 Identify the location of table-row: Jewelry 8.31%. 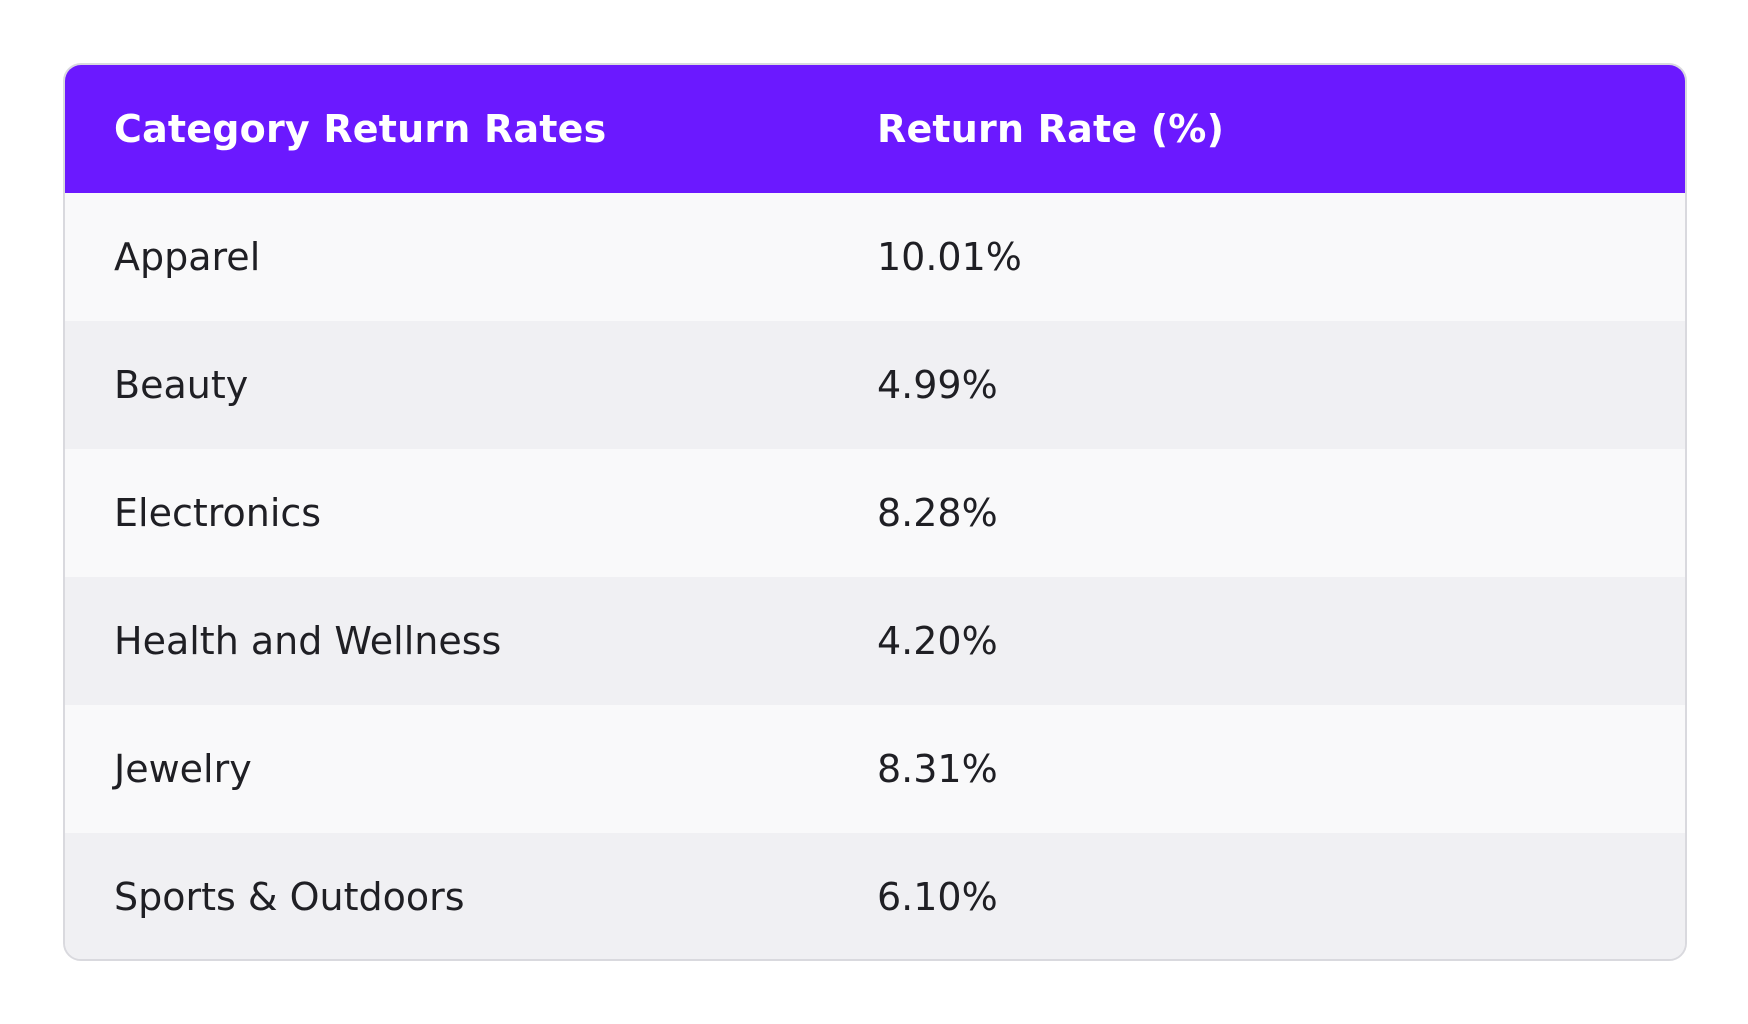
(875, 769).